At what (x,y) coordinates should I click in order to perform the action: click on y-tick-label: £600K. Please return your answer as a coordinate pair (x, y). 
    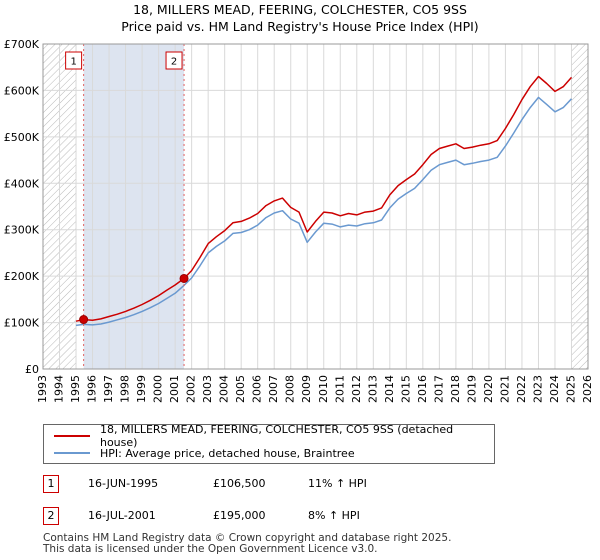
    Looking at the image, I should click on (22, 90).